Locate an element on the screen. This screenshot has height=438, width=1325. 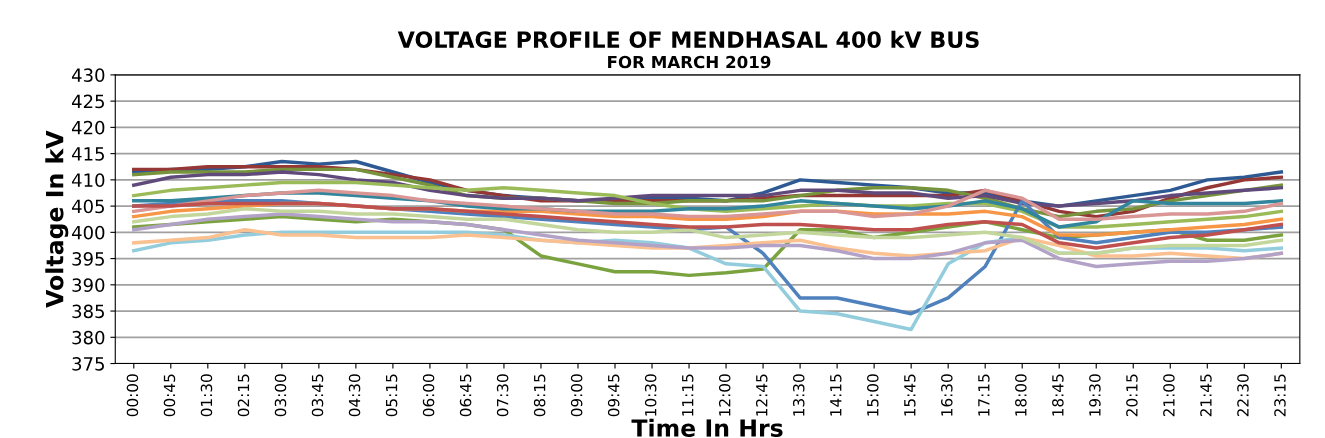
y-tick-label: 375 is located at coordinates (88, 364).